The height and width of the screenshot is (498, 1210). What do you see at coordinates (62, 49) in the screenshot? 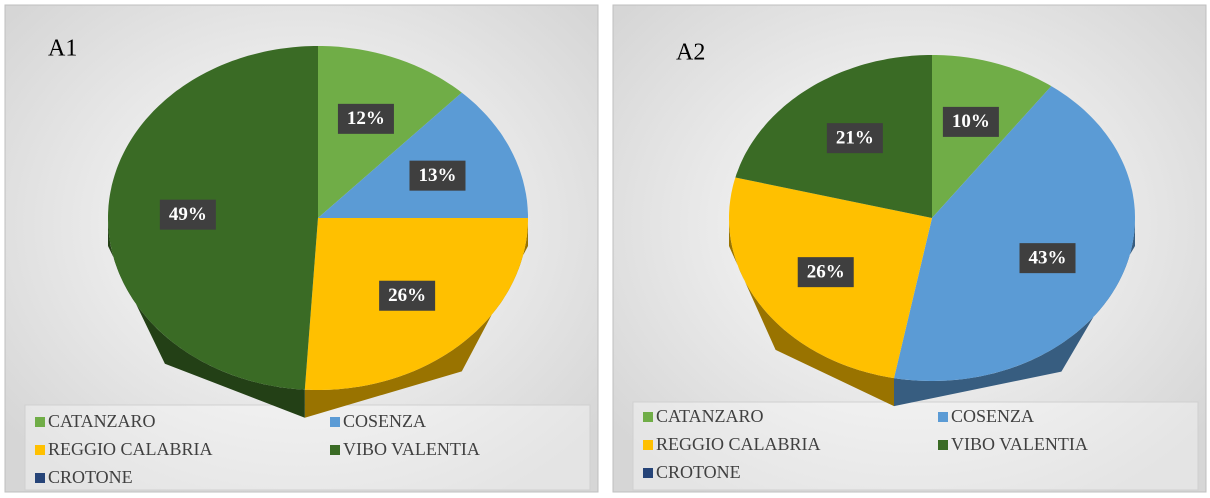
I see `chart-title: A1` at bounding box center [62, 49].